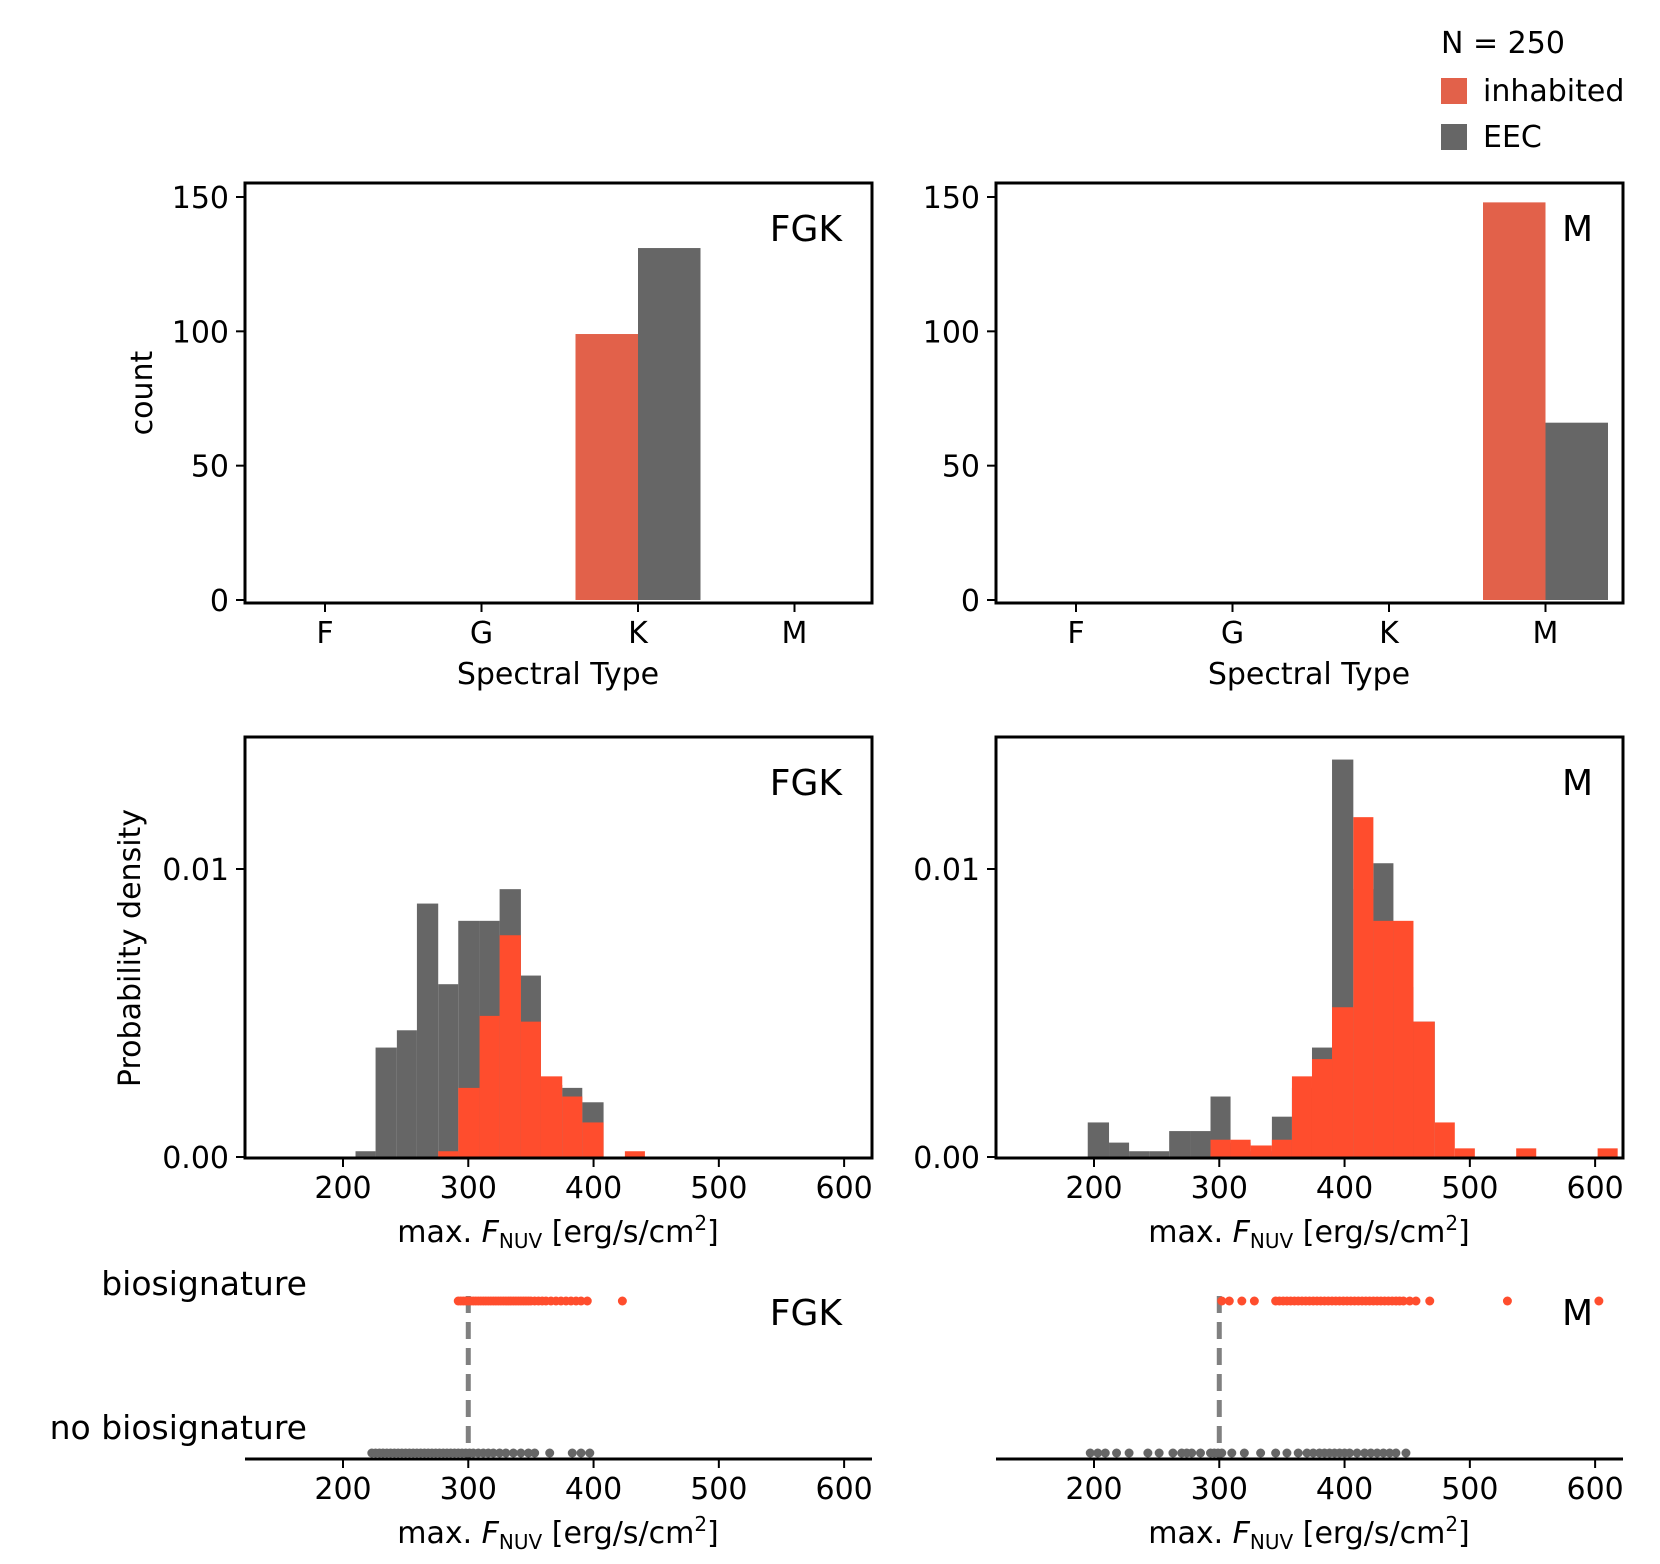 The height and width of the screenshot is (1564, 1660). What do you see at coordinates (1503, 43) in the screenshot?
I see `legend-title: N = 250` at bounding box center [1503, 43].